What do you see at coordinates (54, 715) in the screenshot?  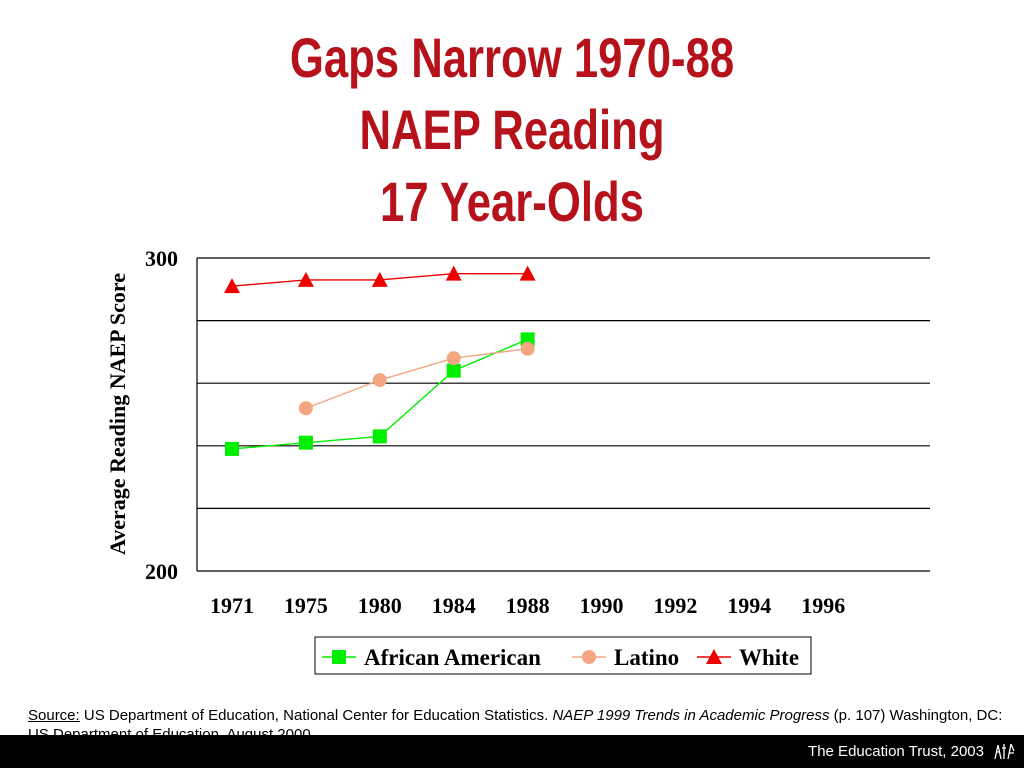 I see `source-lead: Source:` at bounding box center [54, 715].